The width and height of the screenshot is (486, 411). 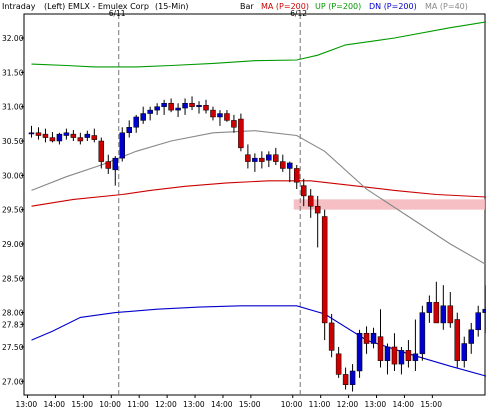 What do you see at coordinates (13, 141) in the screenshot?
I see `y-tick-label: 30.50` at bounding box center [13, 141].